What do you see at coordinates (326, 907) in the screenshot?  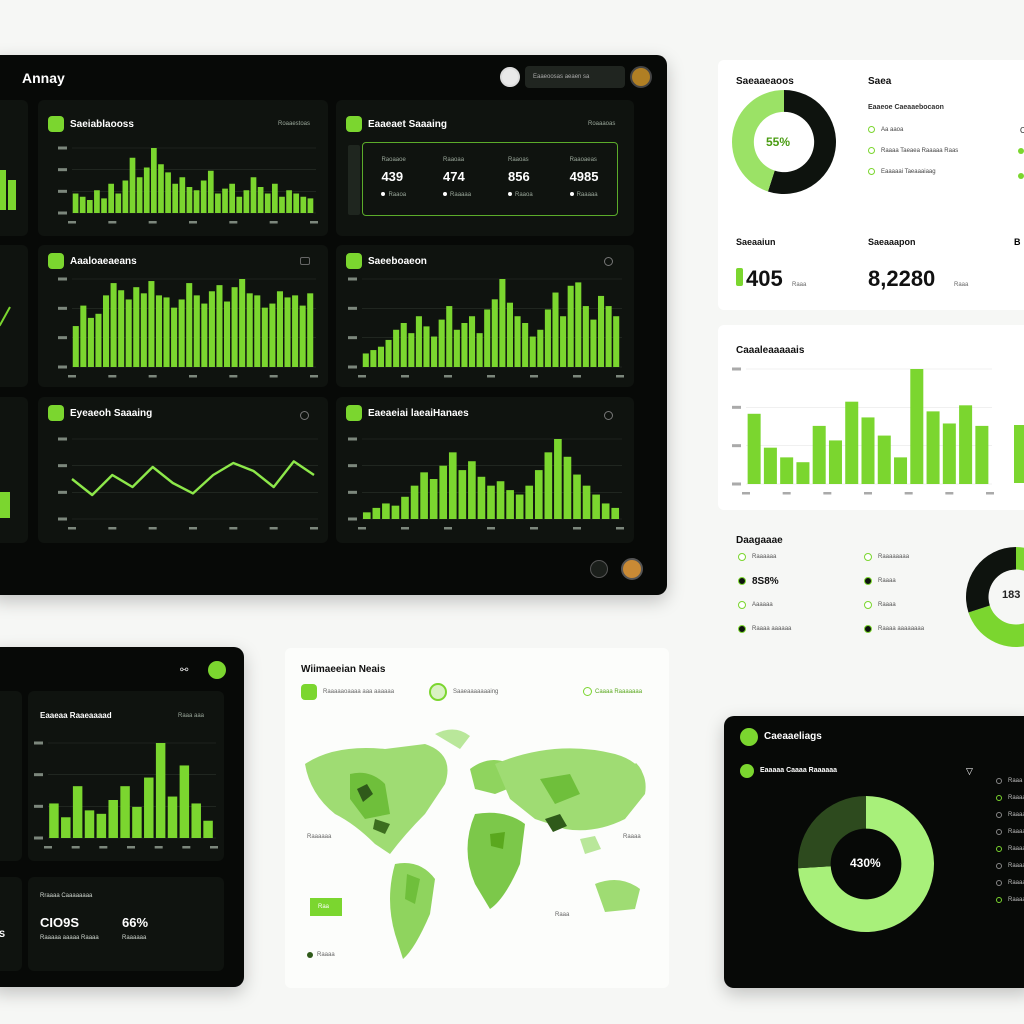 I see `map-button: Raa` at bounding box center [326, 907].